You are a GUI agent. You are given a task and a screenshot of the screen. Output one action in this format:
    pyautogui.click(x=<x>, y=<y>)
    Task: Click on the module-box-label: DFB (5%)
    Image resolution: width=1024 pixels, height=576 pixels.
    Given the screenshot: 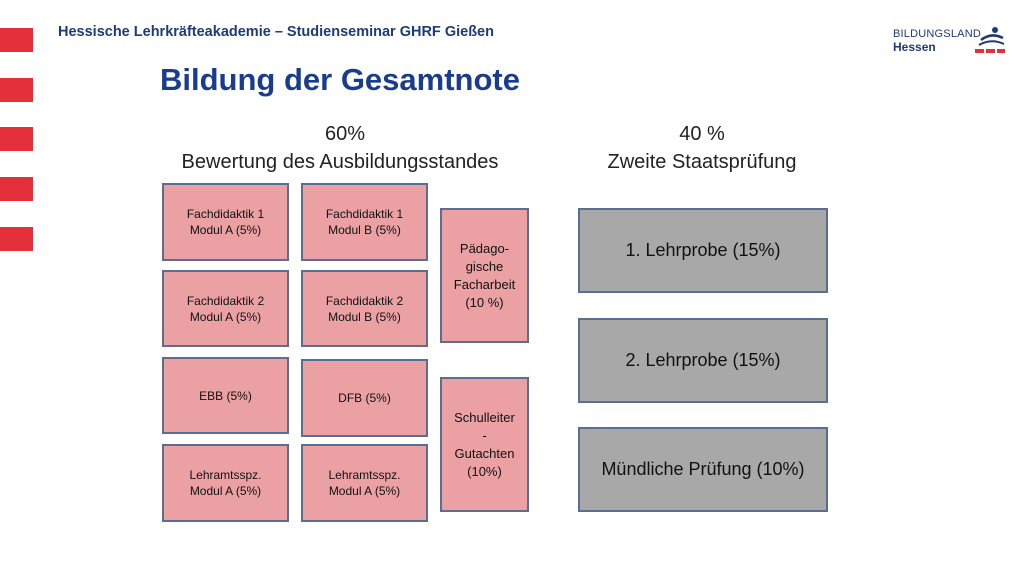 What is the action you would take?
    pyautogui.click(x=364, y=398)
    